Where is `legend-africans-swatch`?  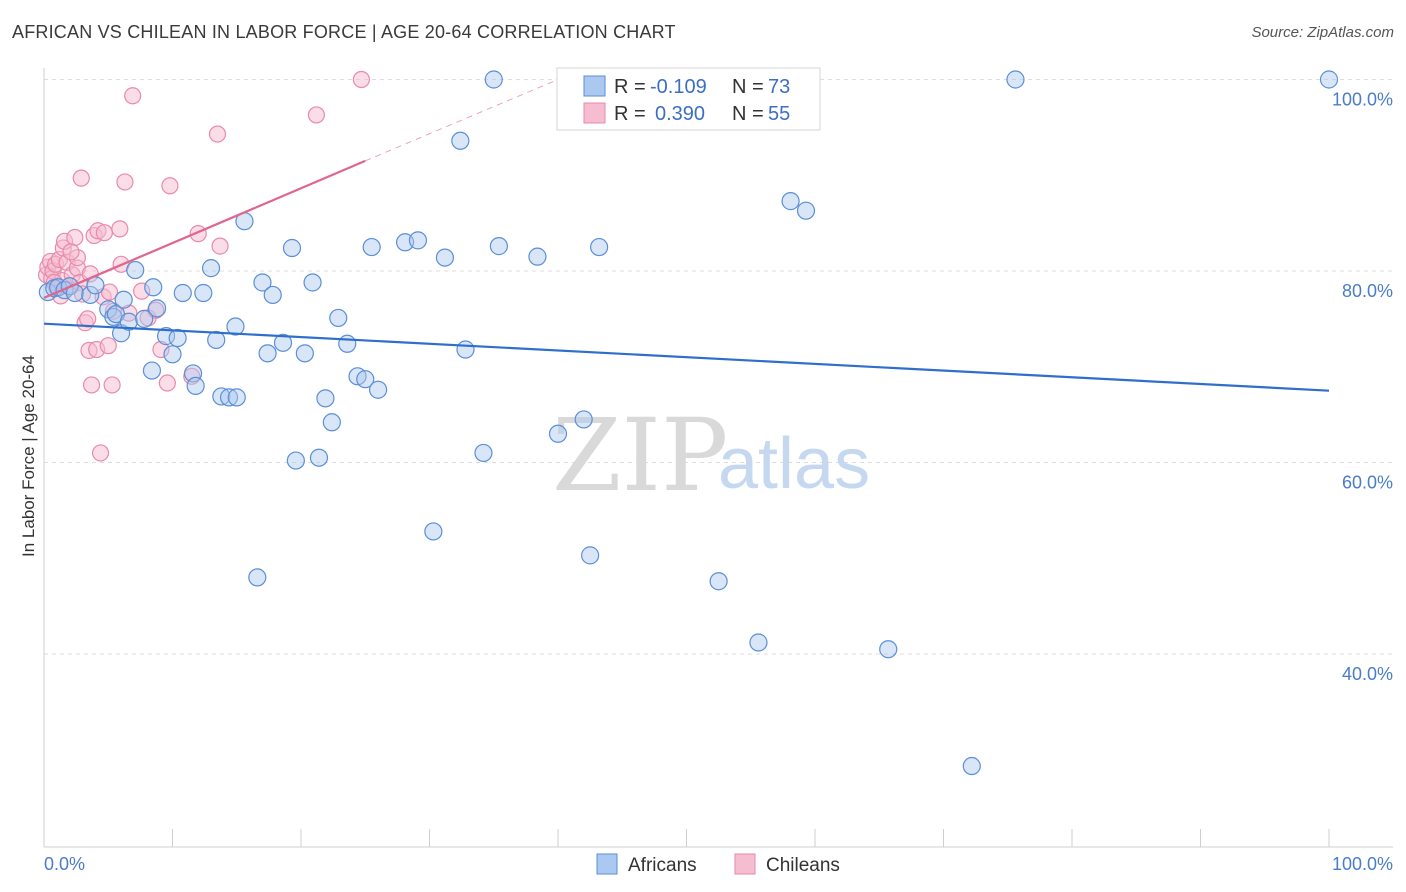 legend-africans-swatch is located at coordinates (607, 864).